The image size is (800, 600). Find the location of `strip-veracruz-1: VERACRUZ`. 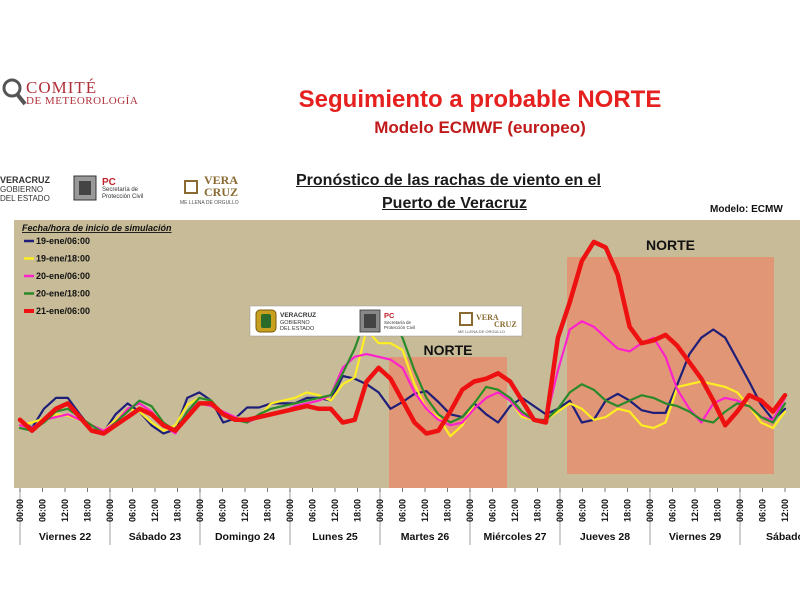

strip-veracruz-1: VERACRUZ is located at coordinates (298, 315).